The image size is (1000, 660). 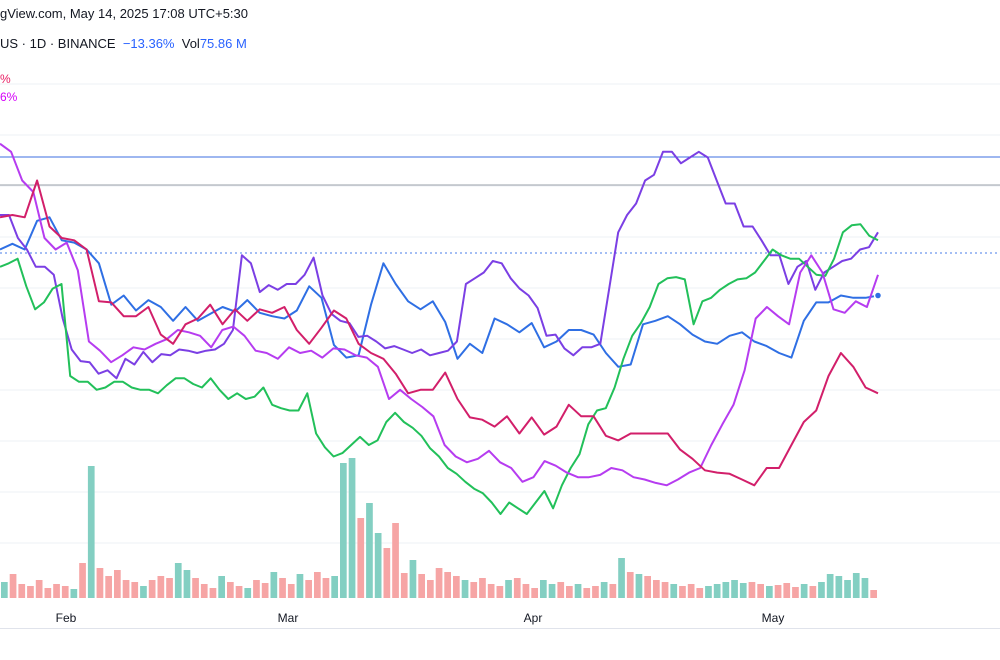 I want to click on volume-label: Vol, so click(x=190, y=43).